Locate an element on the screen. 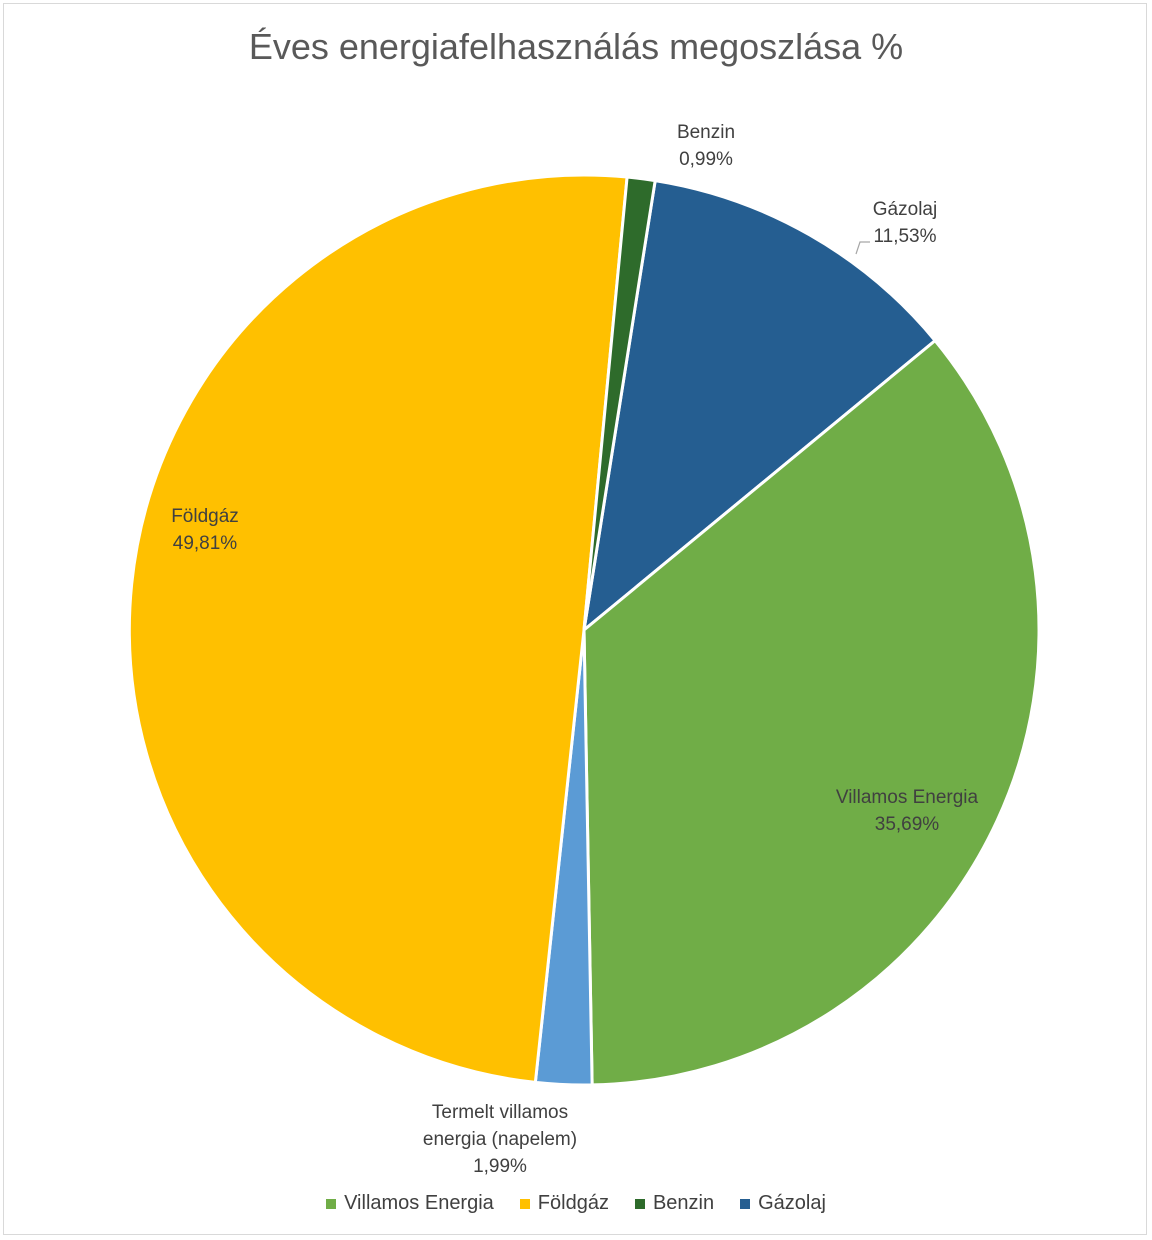 The image size is (1152, 1240). legend-item: Villamos Energia is located at coordinates (410, 1203).